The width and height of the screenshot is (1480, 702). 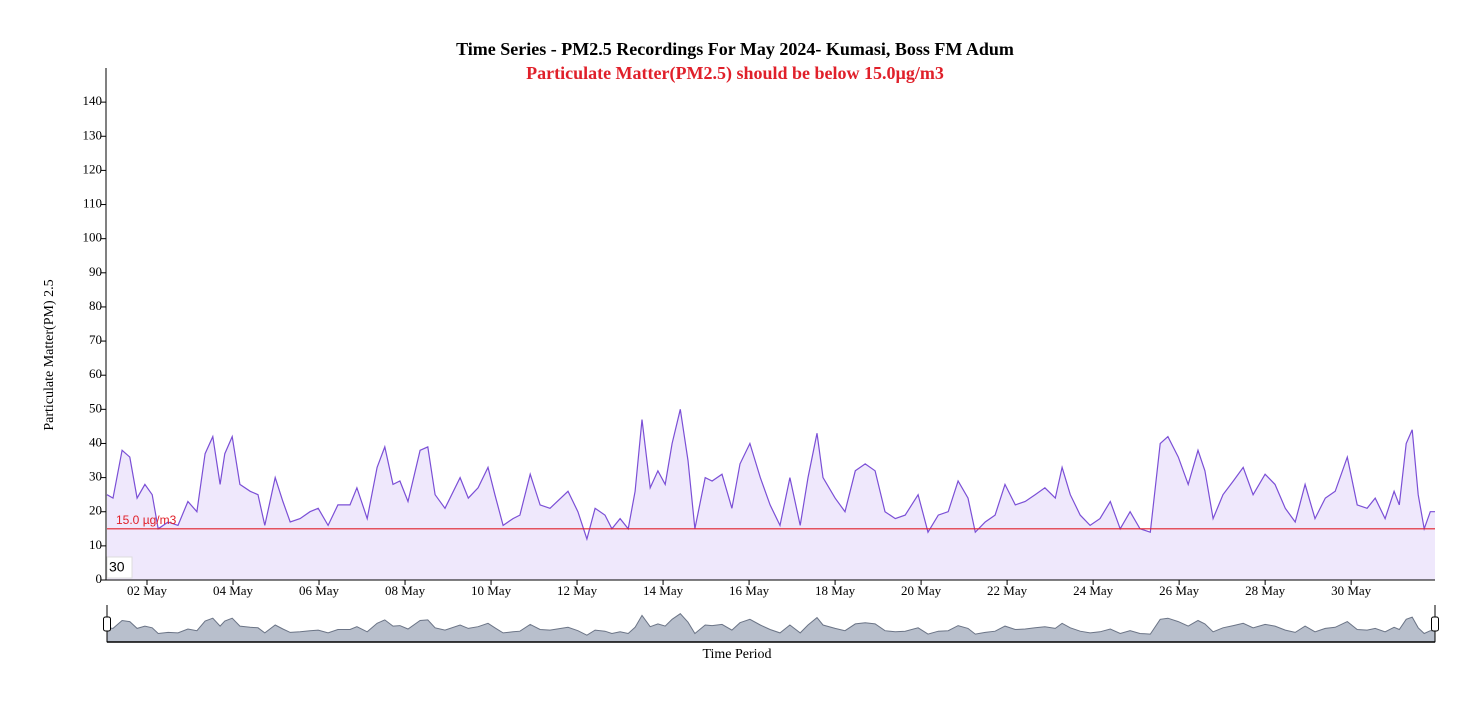 What do you see at coordinates (99, 578) in the screenshot?
I see `y-tick-label: 0` at bounding box center [99, 578].